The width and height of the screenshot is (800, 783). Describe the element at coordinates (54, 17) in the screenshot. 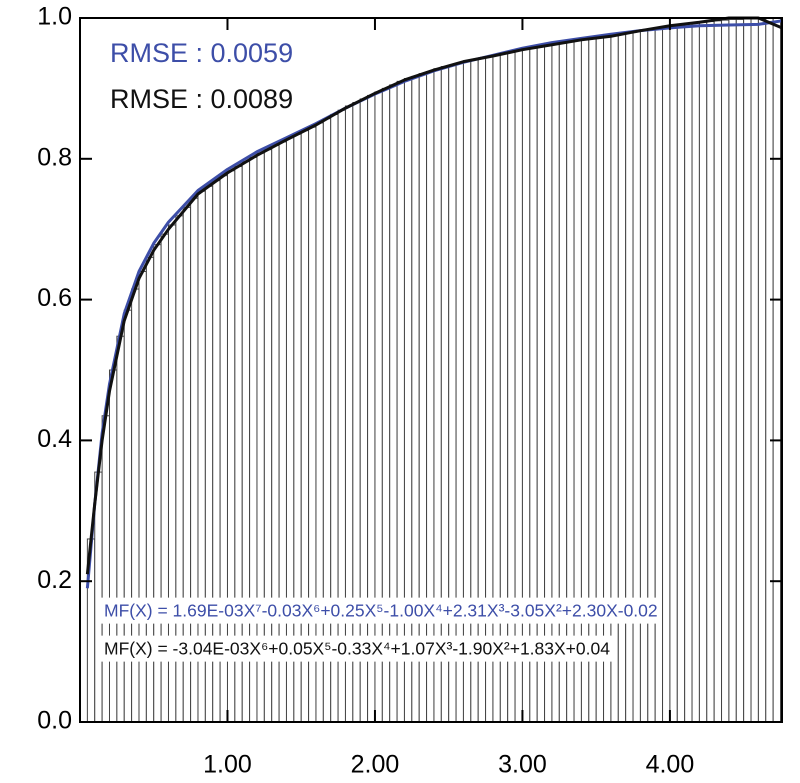

I see `y-tick-label: 1.0` at that location.